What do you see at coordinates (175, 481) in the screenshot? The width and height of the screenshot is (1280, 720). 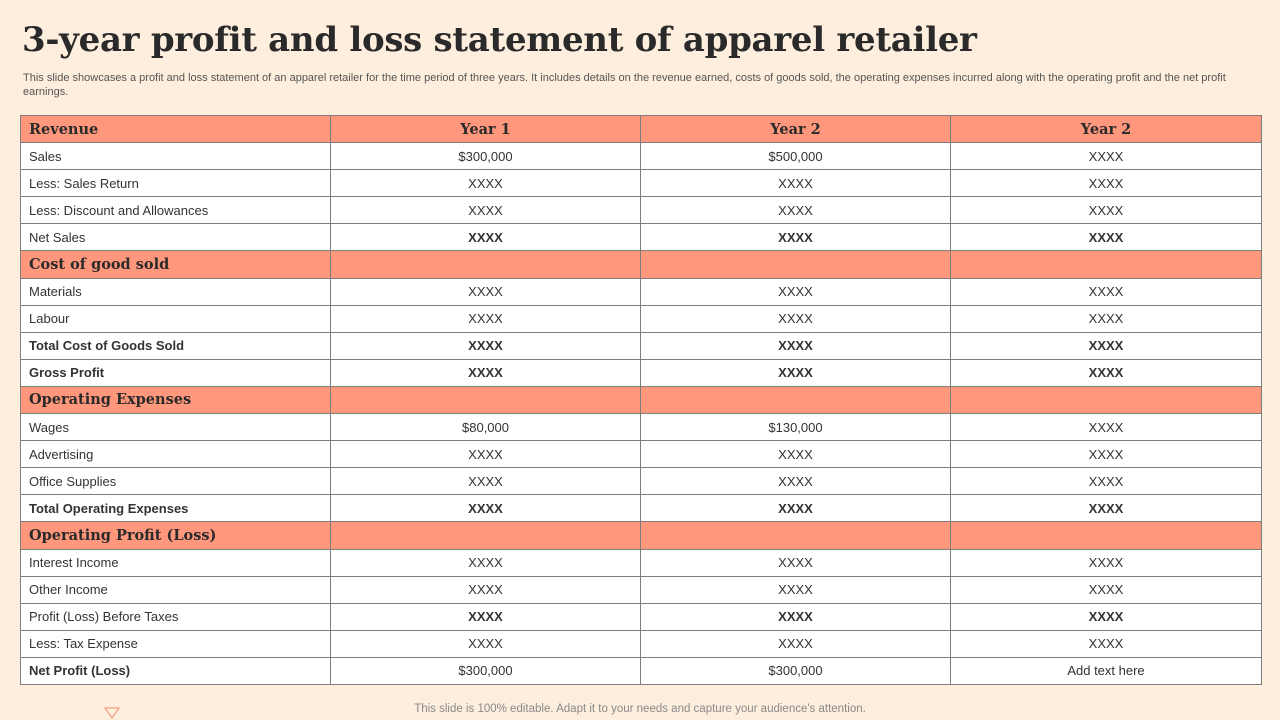 I see `row-label: Office Supplies` at bounding box center [175, 481].